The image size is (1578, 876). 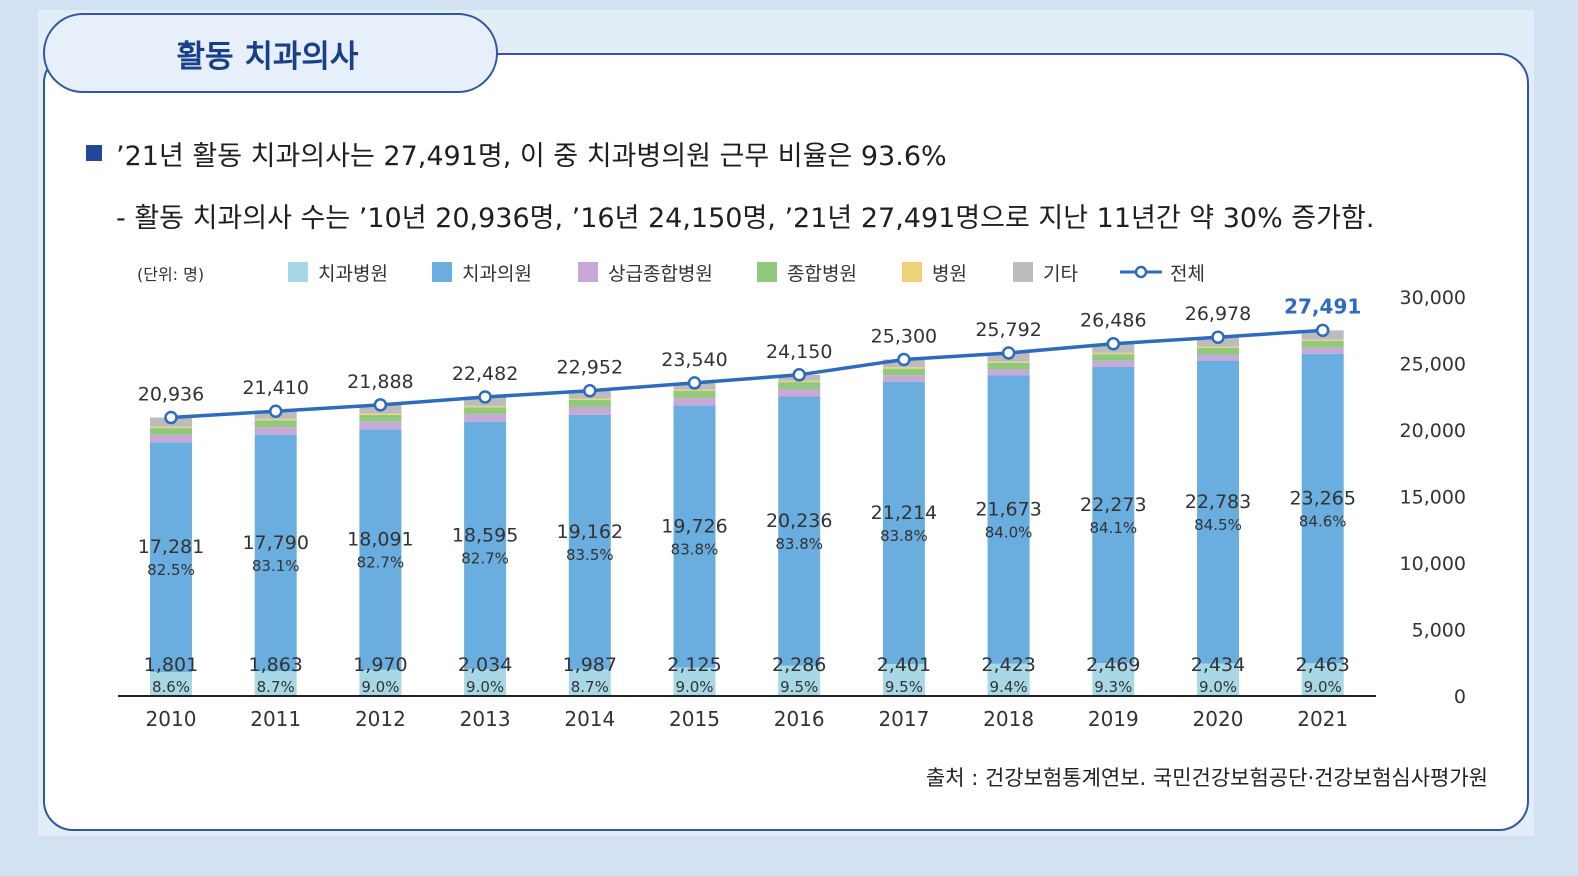 I want to click on source-note: 출처 : 건강보험통계연보. 국민건강보험공단·건강보험심사평가원, so click(x=1206, y=778).